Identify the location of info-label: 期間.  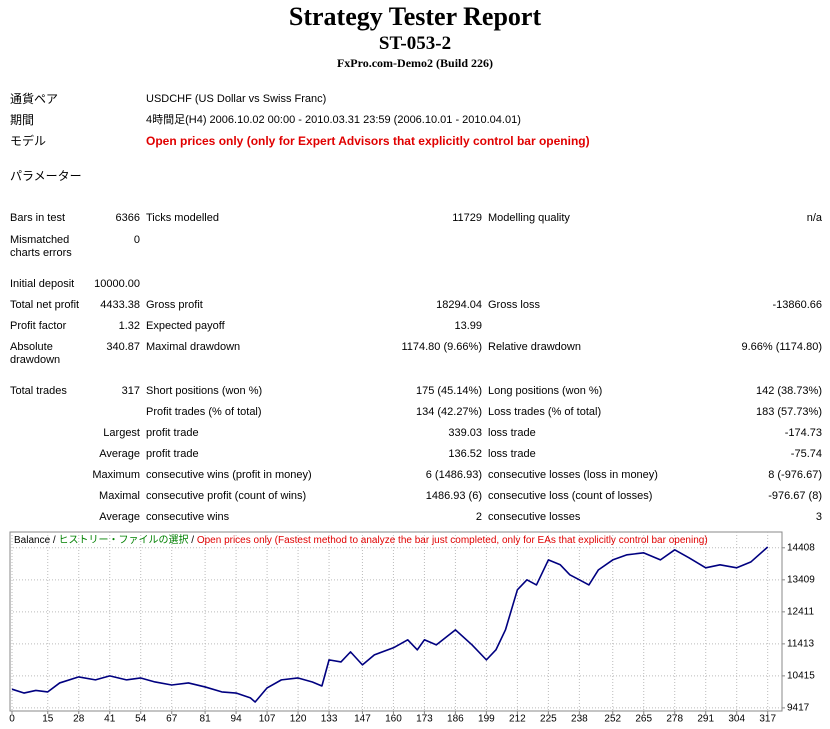
(22, 120).